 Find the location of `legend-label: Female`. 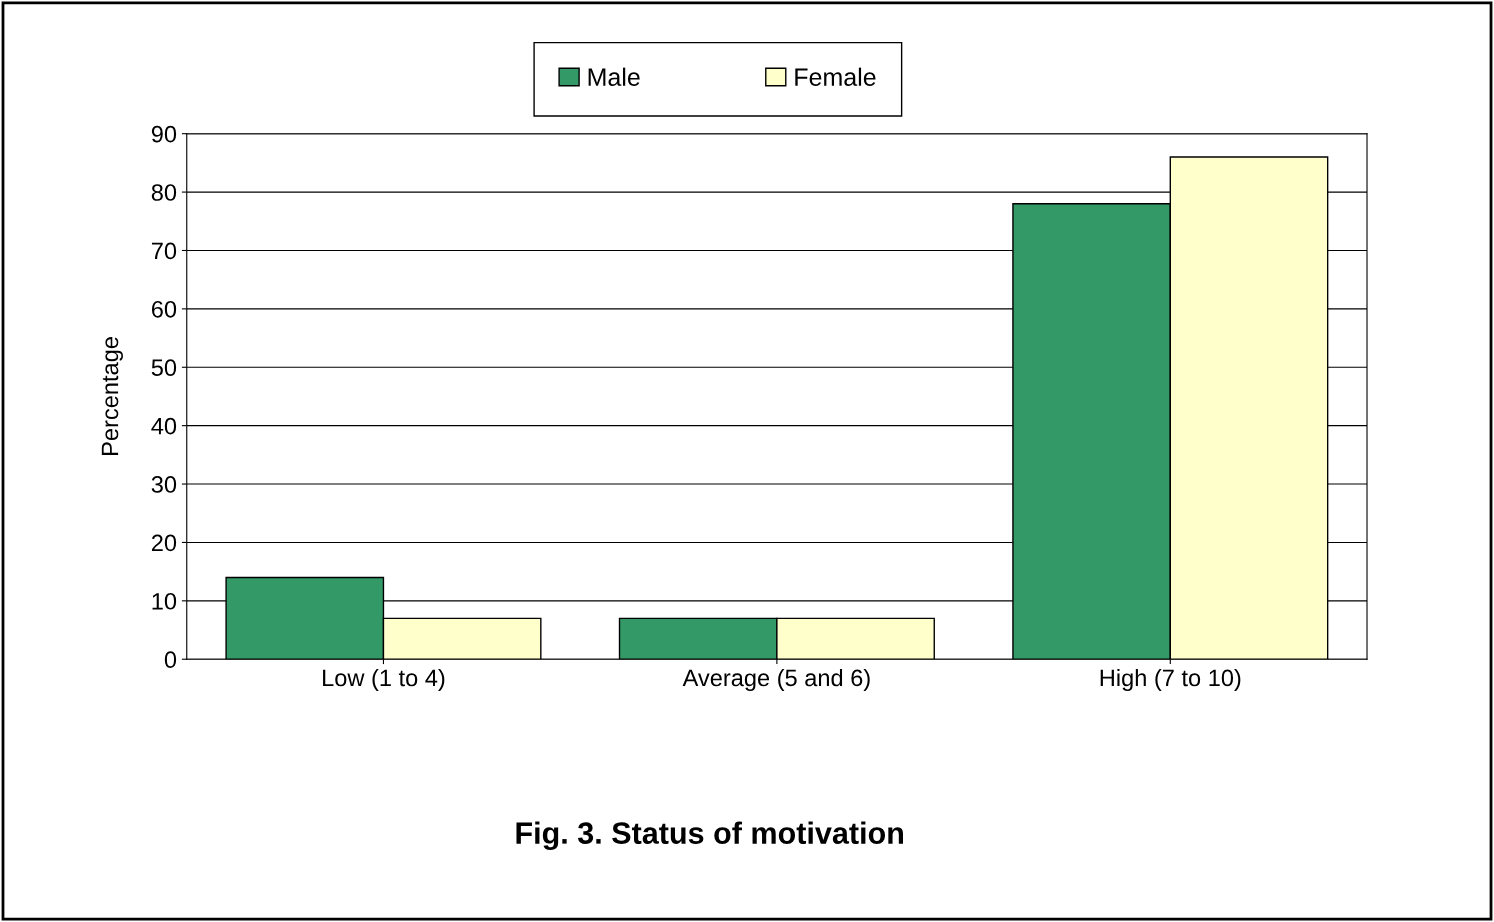

legend-label: Female is located at coordinates (835, 76).